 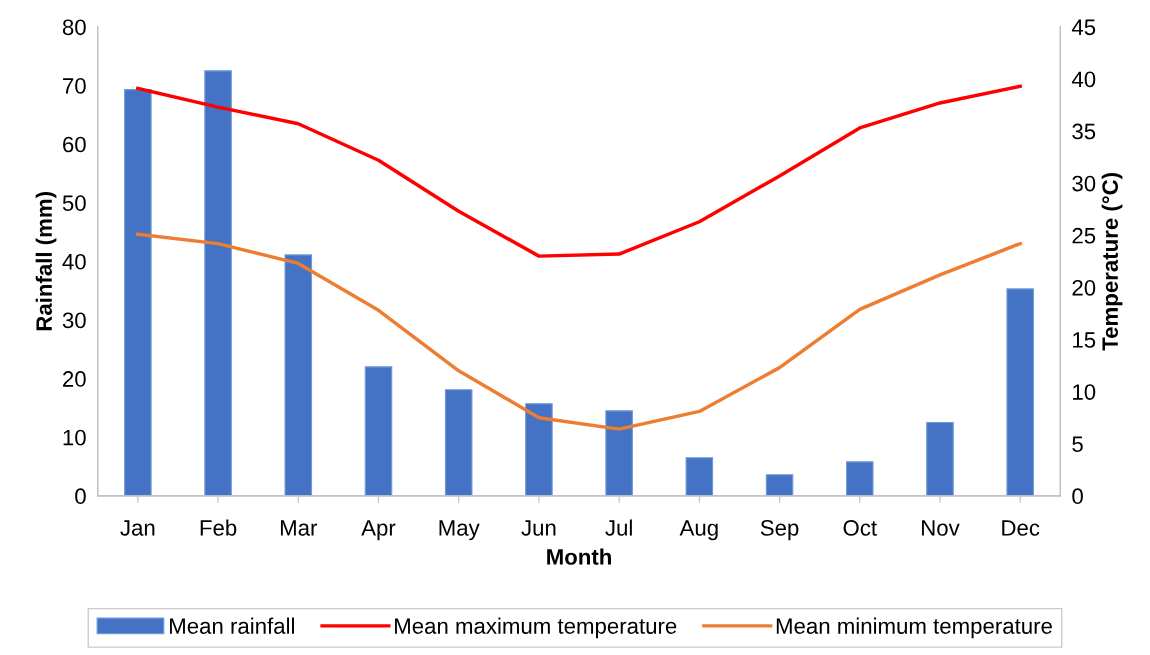 What do you see at coordinates (914, 628) in the screenshot?
I see `legend-label: Mean minimum temperature` at bounding box center [914, 628].